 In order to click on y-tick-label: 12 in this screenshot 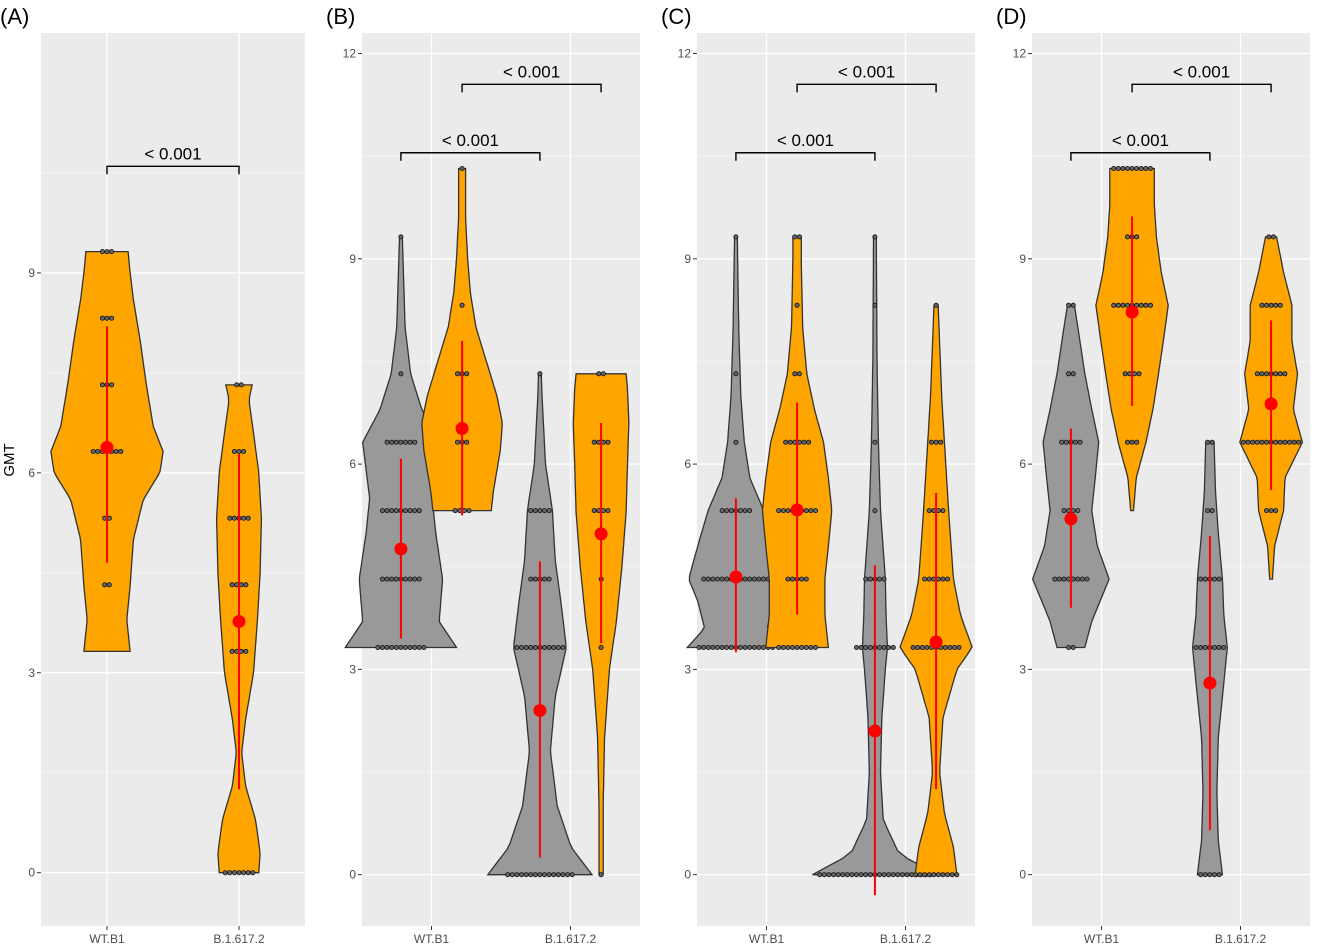, I will do `click(350, 54)`.